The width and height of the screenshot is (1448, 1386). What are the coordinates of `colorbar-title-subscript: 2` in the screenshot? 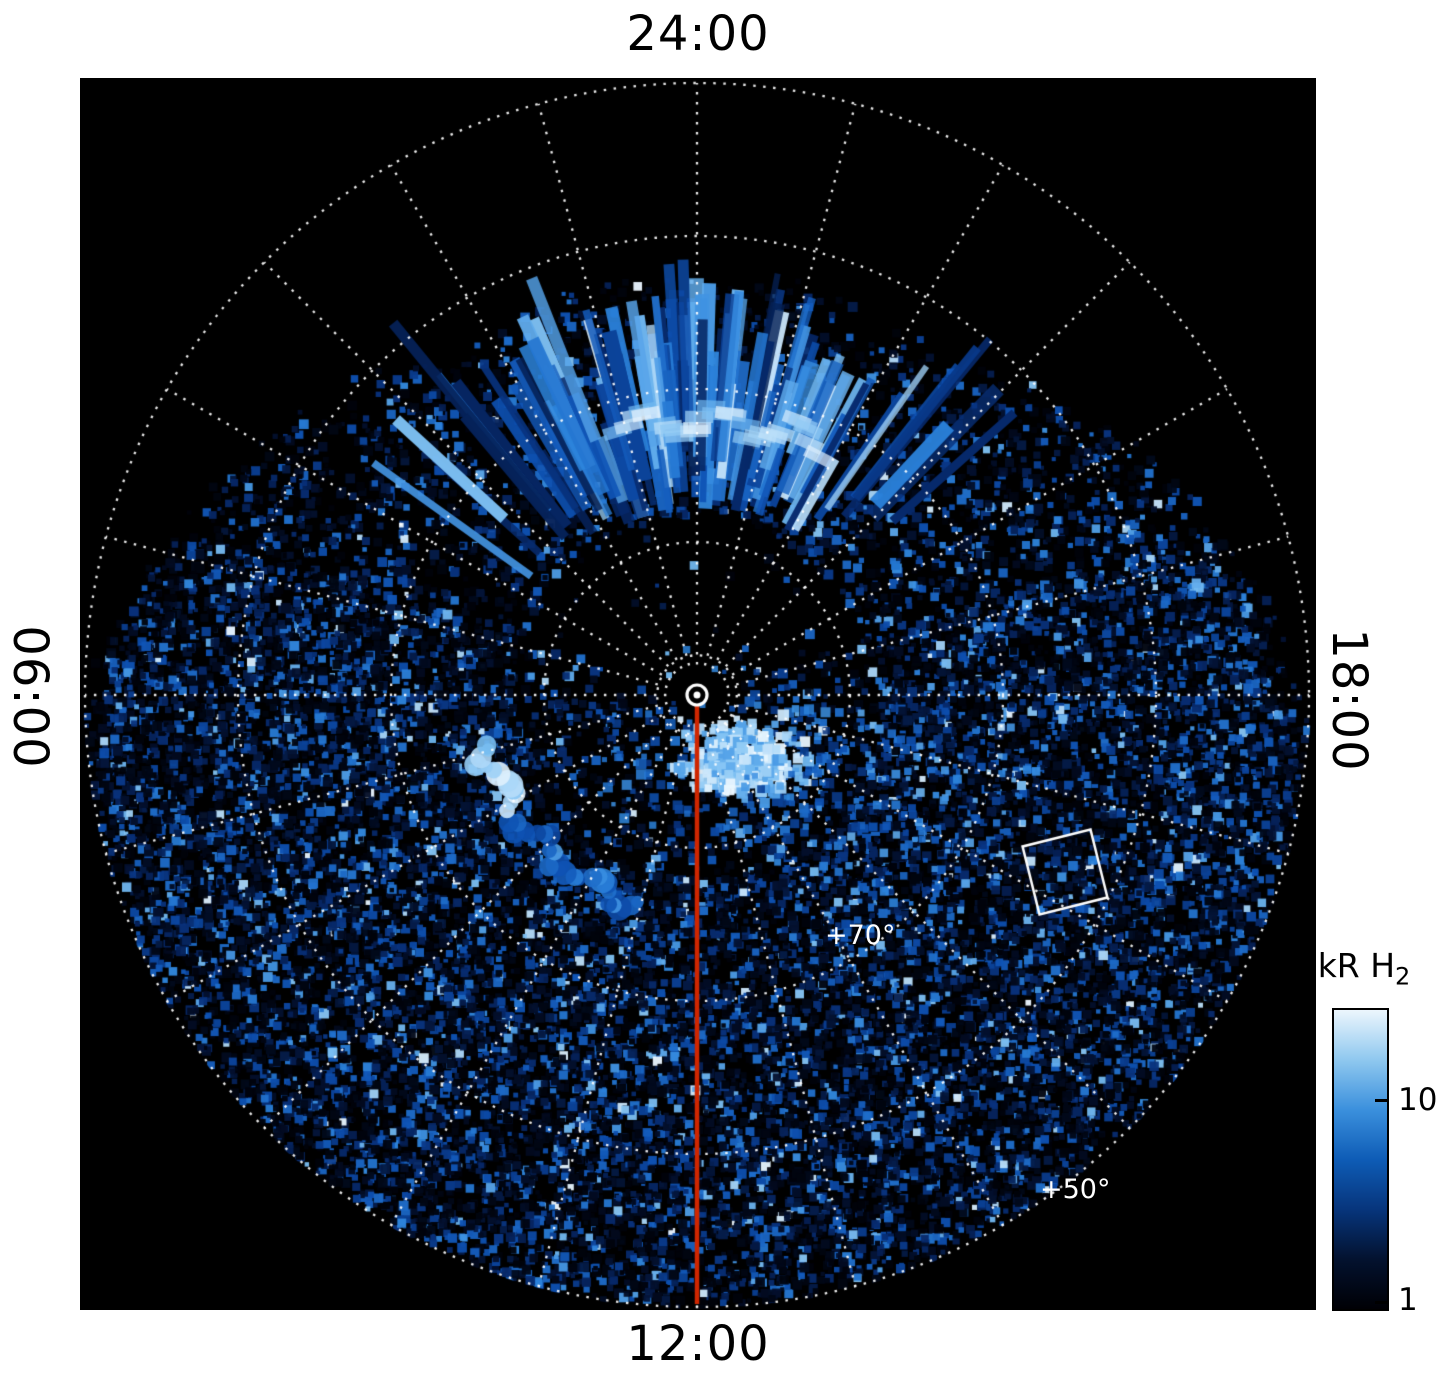 It's located at (1403, 976).